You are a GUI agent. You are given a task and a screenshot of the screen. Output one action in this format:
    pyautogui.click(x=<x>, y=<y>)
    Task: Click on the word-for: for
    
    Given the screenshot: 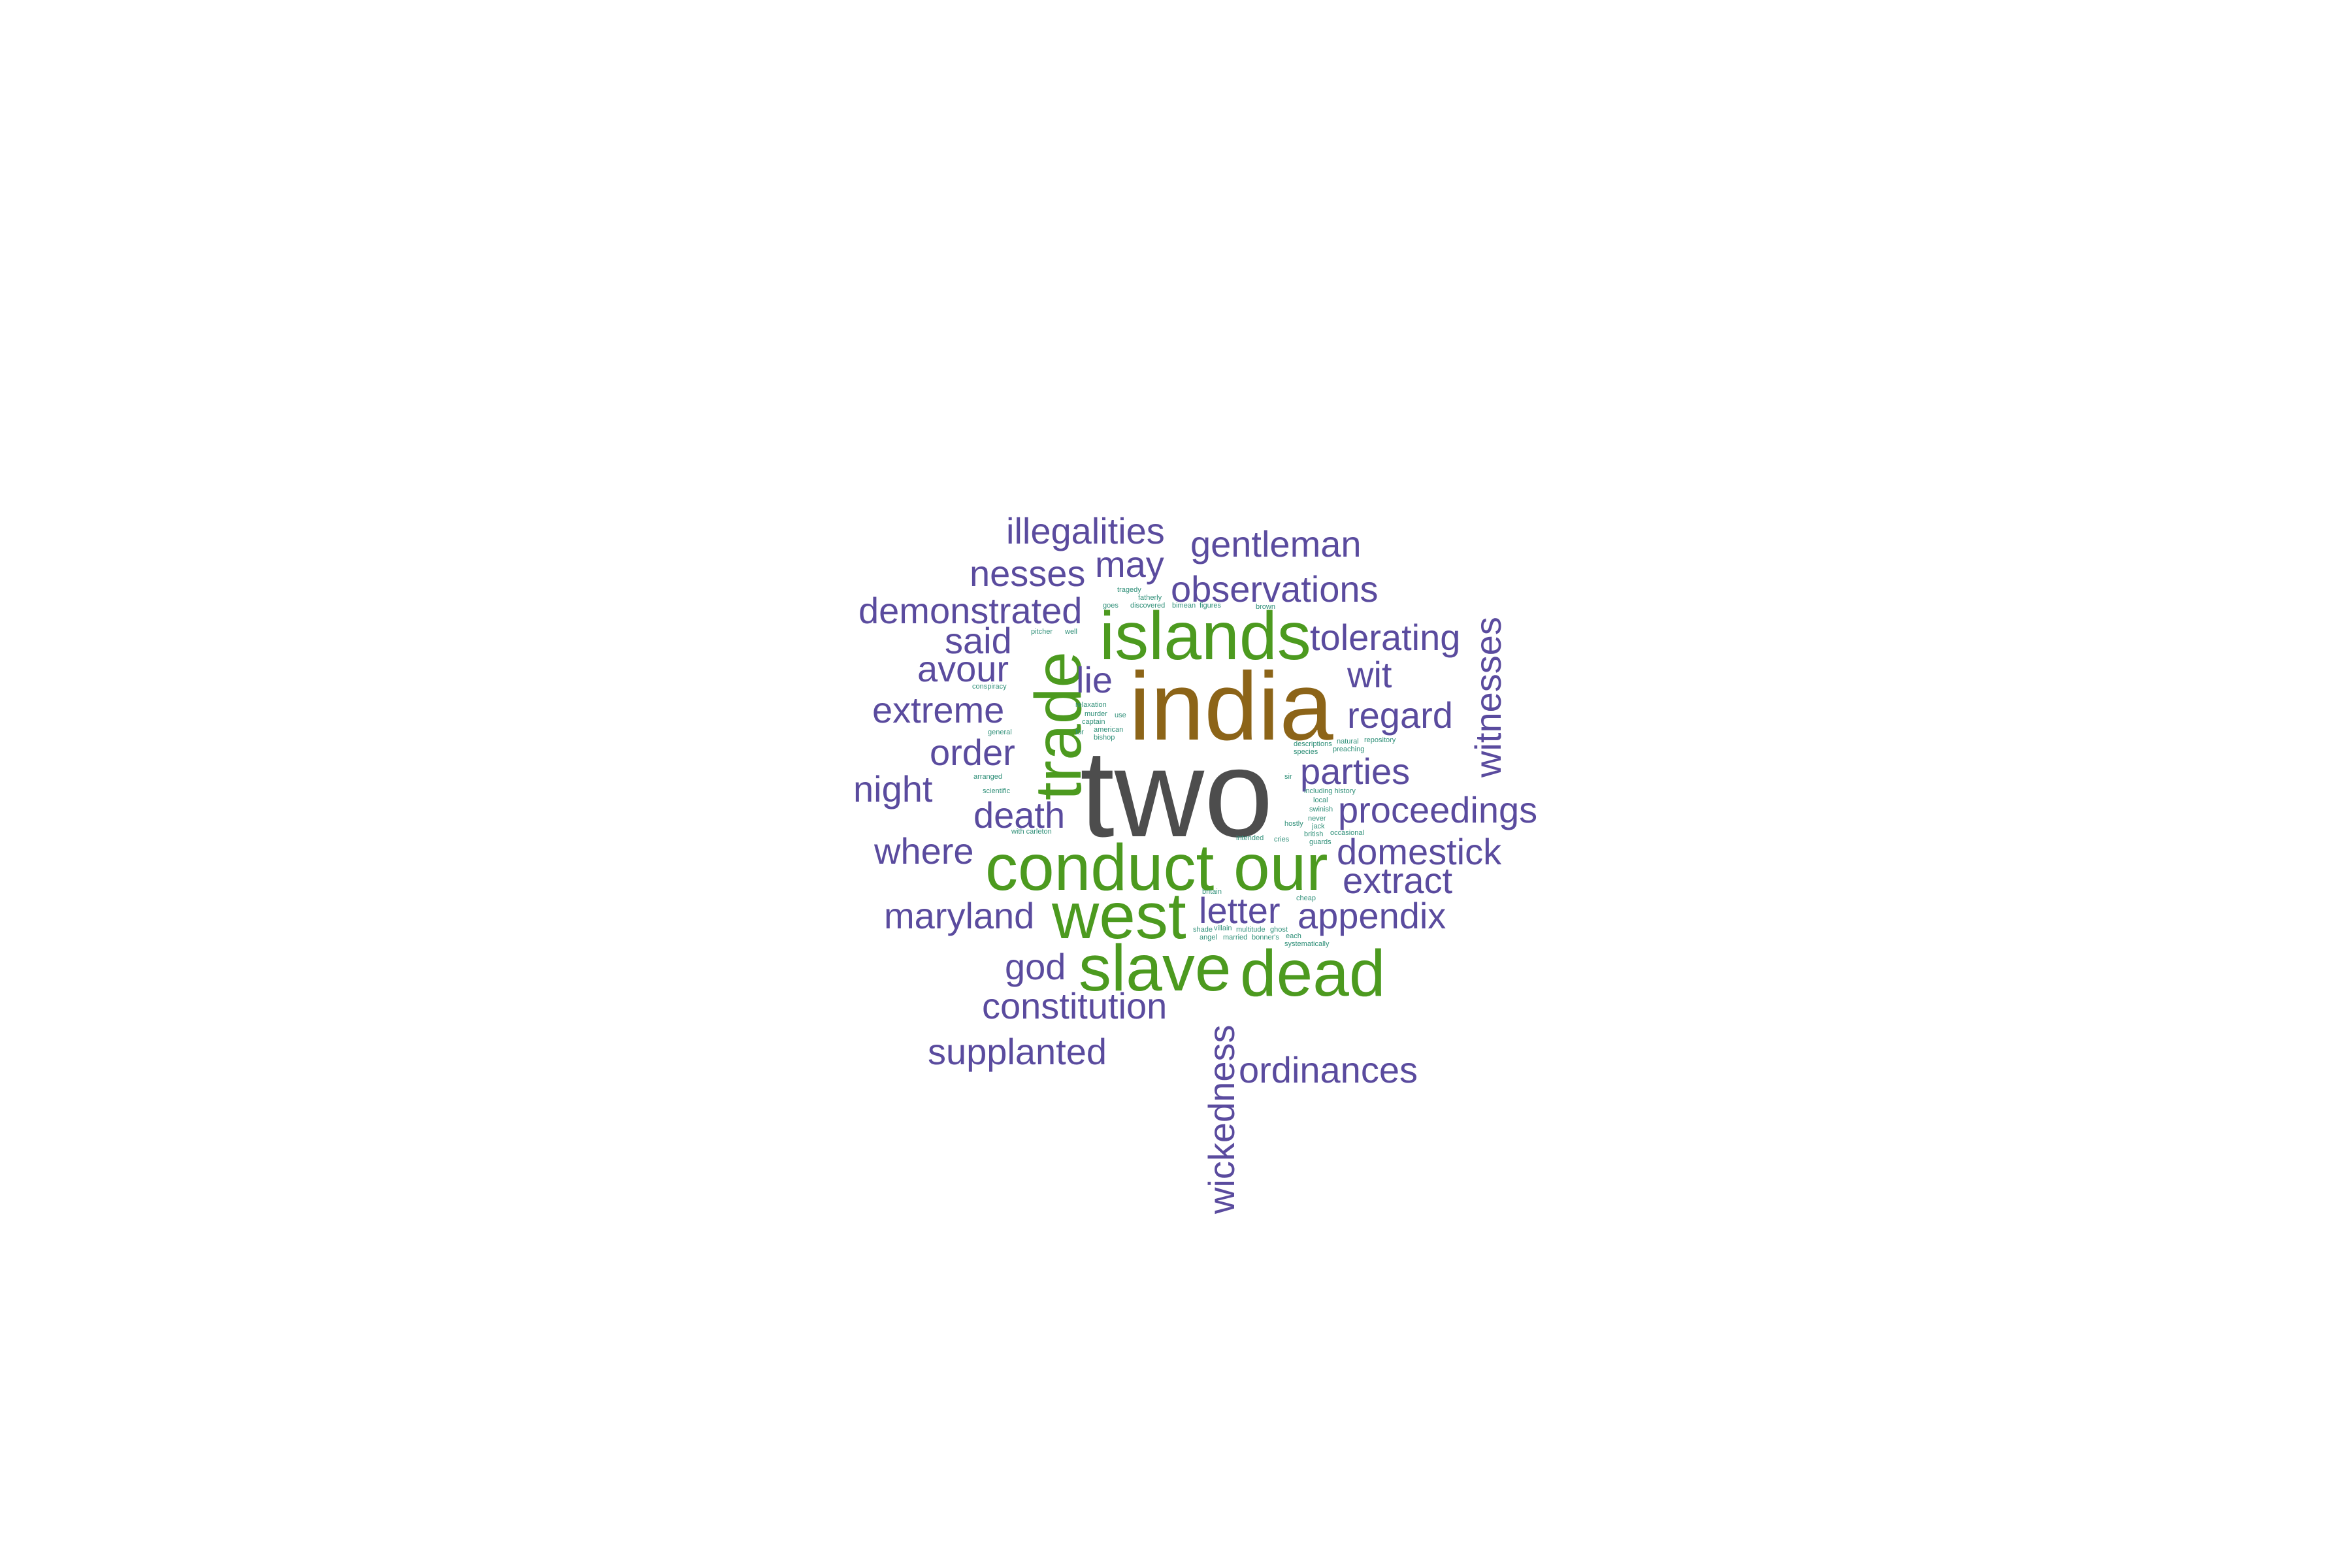 What is the action you would take?
    pyautogui.click(x=1079, y=732)
    